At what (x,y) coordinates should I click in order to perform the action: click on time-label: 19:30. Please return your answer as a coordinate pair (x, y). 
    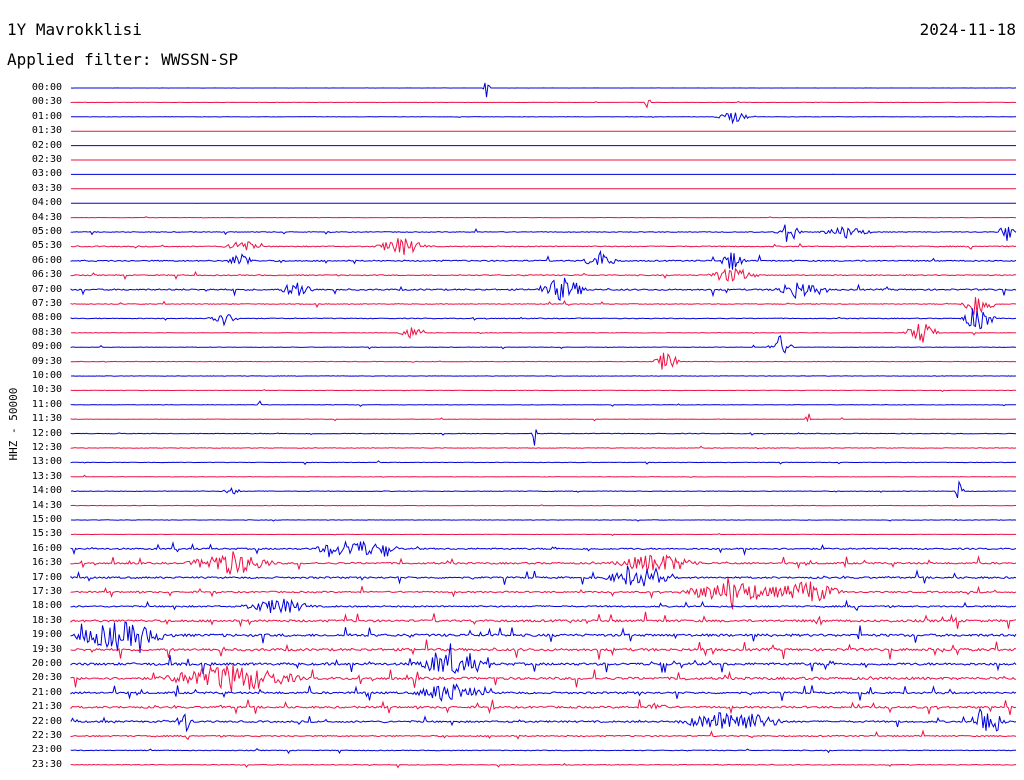
    Looking at the image, I should click on (46, 649).